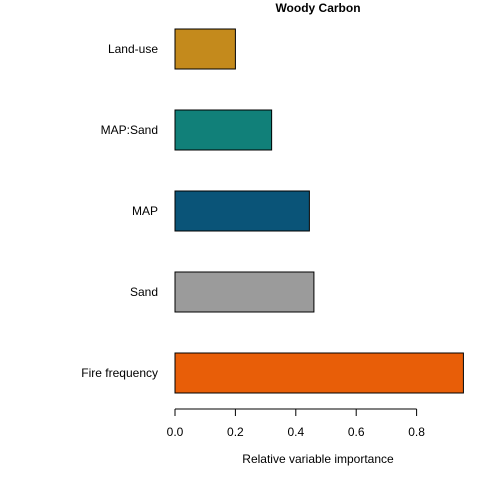 Image resolution: width=480 pixels, height=480 pixels. Describe the element at coordinates (317, 8) in the screenshot. I see `chart-title: Woody Carbon` at that location.